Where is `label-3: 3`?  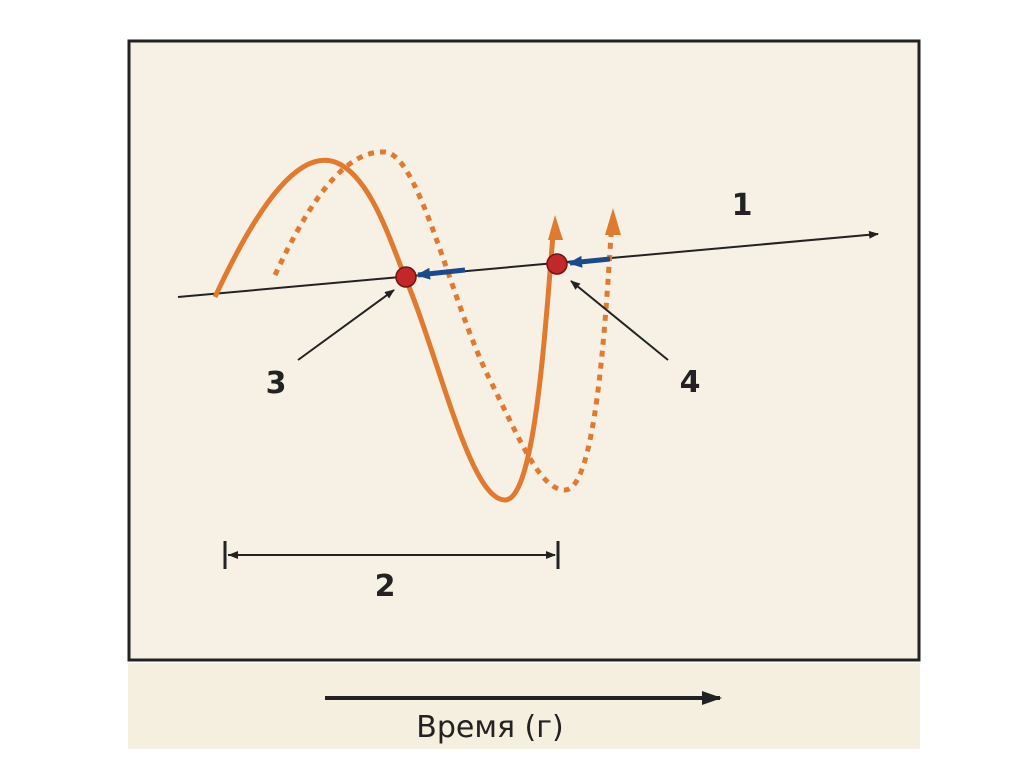
label-3: 3 is located at coordinates (276, 383).